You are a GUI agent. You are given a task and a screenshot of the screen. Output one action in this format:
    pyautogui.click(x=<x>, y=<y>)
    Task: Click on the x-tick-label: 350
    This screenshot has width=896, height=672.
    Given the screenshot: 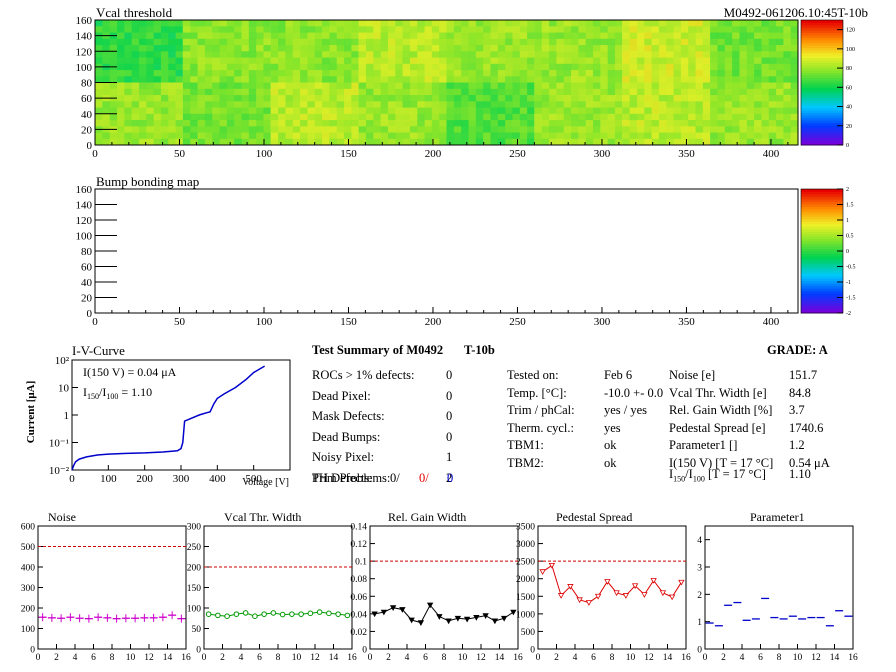 What is the action you would take?
    pyautogui.click(x=686, y=322)
    